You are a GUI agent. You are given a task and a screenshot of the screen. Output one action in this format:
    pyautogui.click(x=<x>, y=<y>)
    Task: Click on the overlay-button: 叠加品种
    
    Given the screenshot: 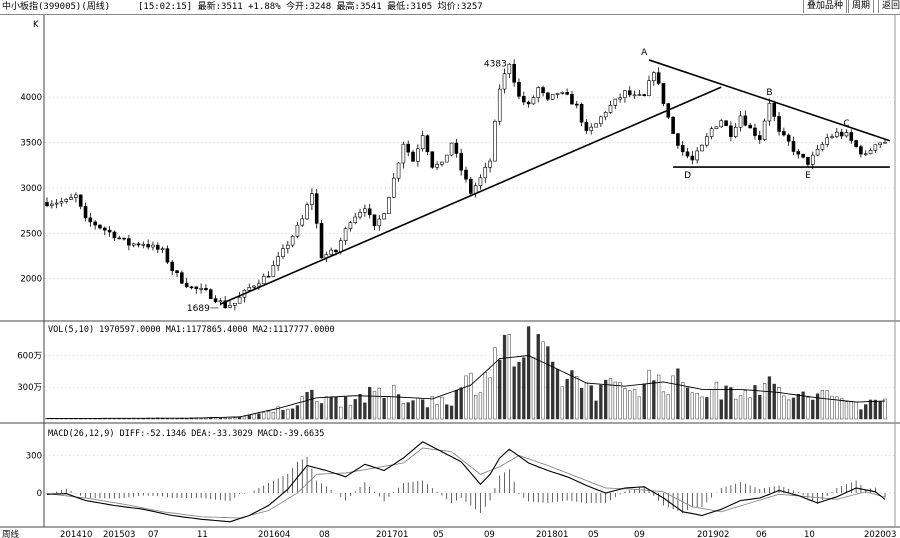 What is the action you would take?
    pyautogui.click(x=825, y=6)
    